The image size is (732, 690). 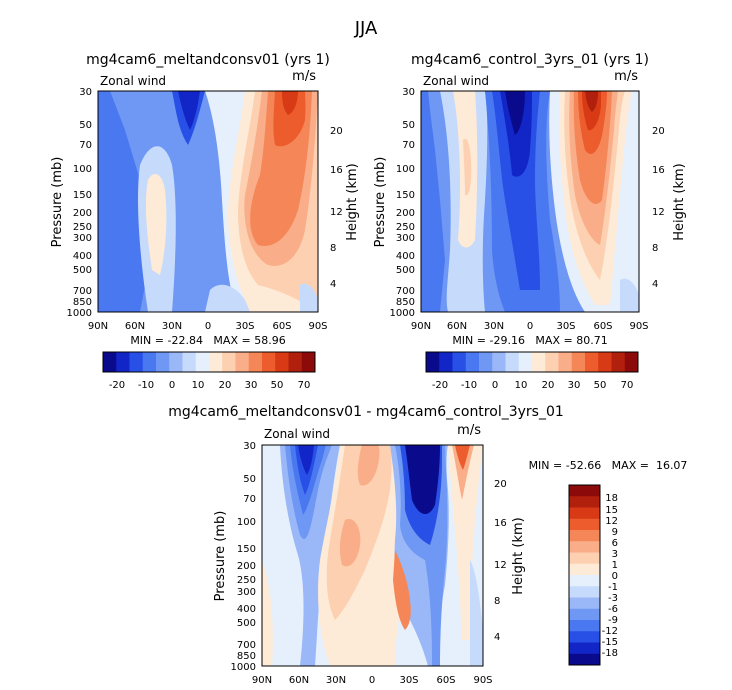 I want to click on panel-3-ytick: 30, so click(x=249, y=446).